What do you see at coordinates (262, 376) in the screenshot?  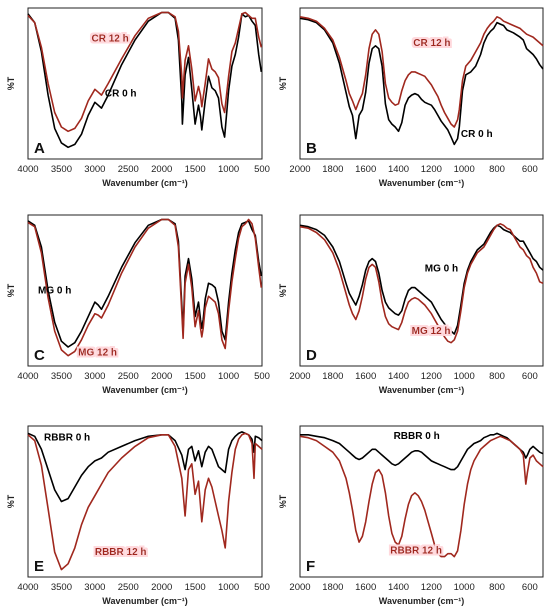 I see `x-tick-label-c: 500` at bounding box center [262, 376].